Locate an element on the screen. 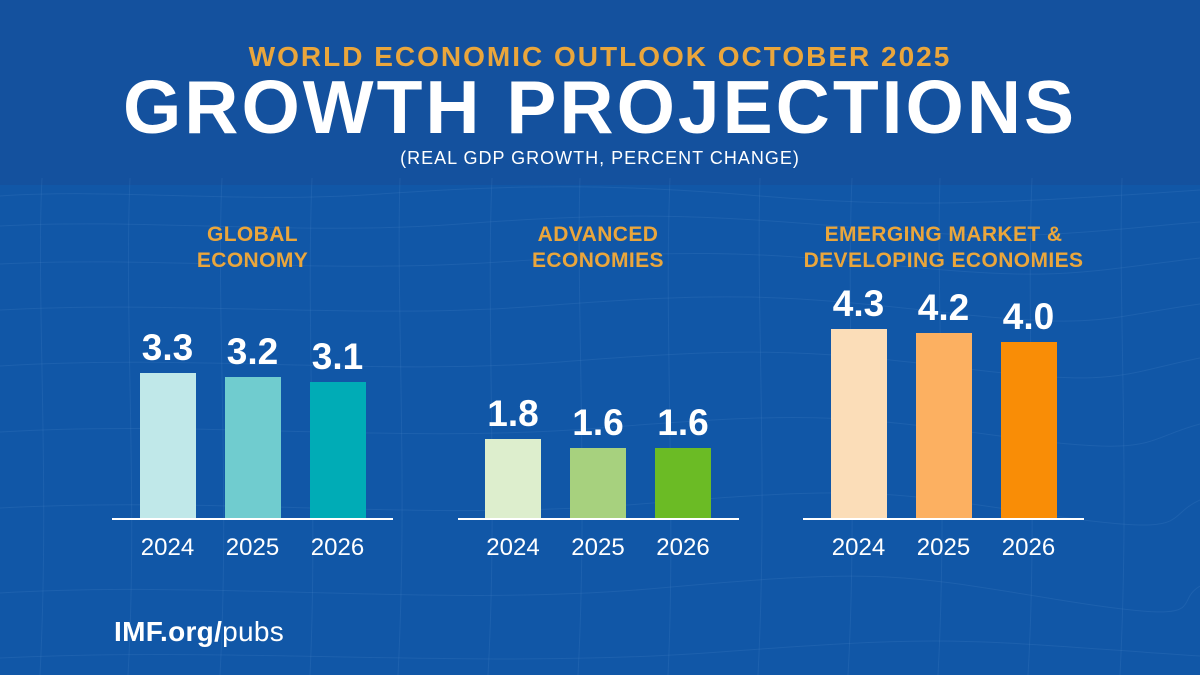  bar-column-2024: 4.3 is located at coordinates (858, 400).